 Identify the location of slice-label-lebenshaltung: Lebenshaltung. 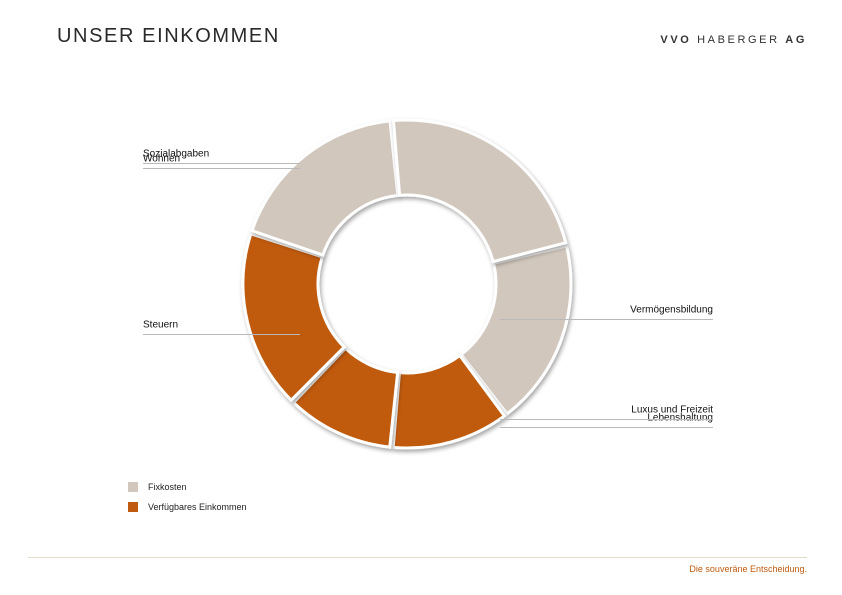
(680, 418).